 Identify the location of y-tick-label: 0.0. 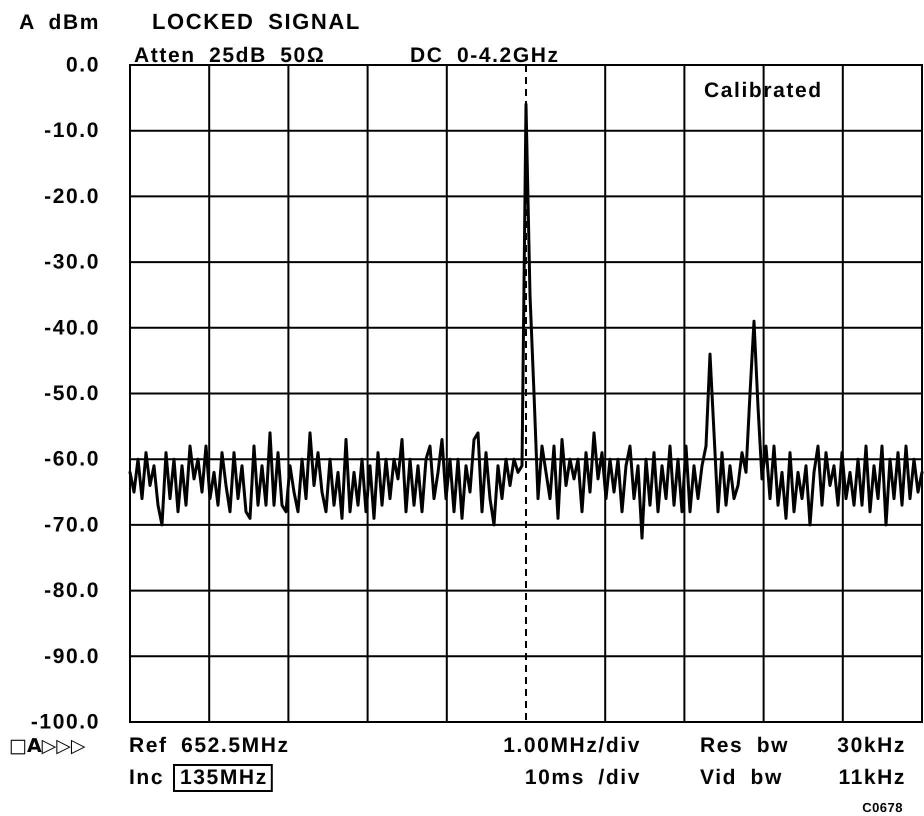
(83, 65).